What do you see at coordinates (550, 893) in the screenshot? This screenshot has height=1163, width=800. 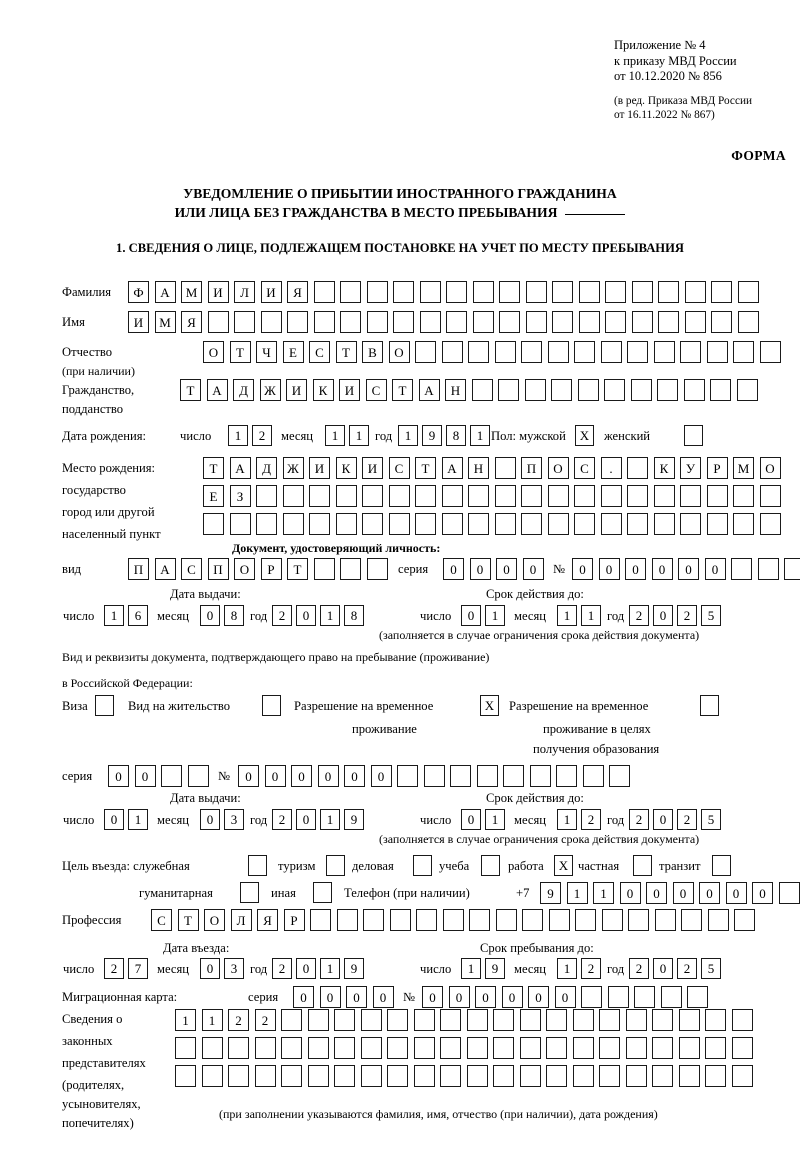 I see `phone-cells-cell: 9` at bounding box center [550, 893].